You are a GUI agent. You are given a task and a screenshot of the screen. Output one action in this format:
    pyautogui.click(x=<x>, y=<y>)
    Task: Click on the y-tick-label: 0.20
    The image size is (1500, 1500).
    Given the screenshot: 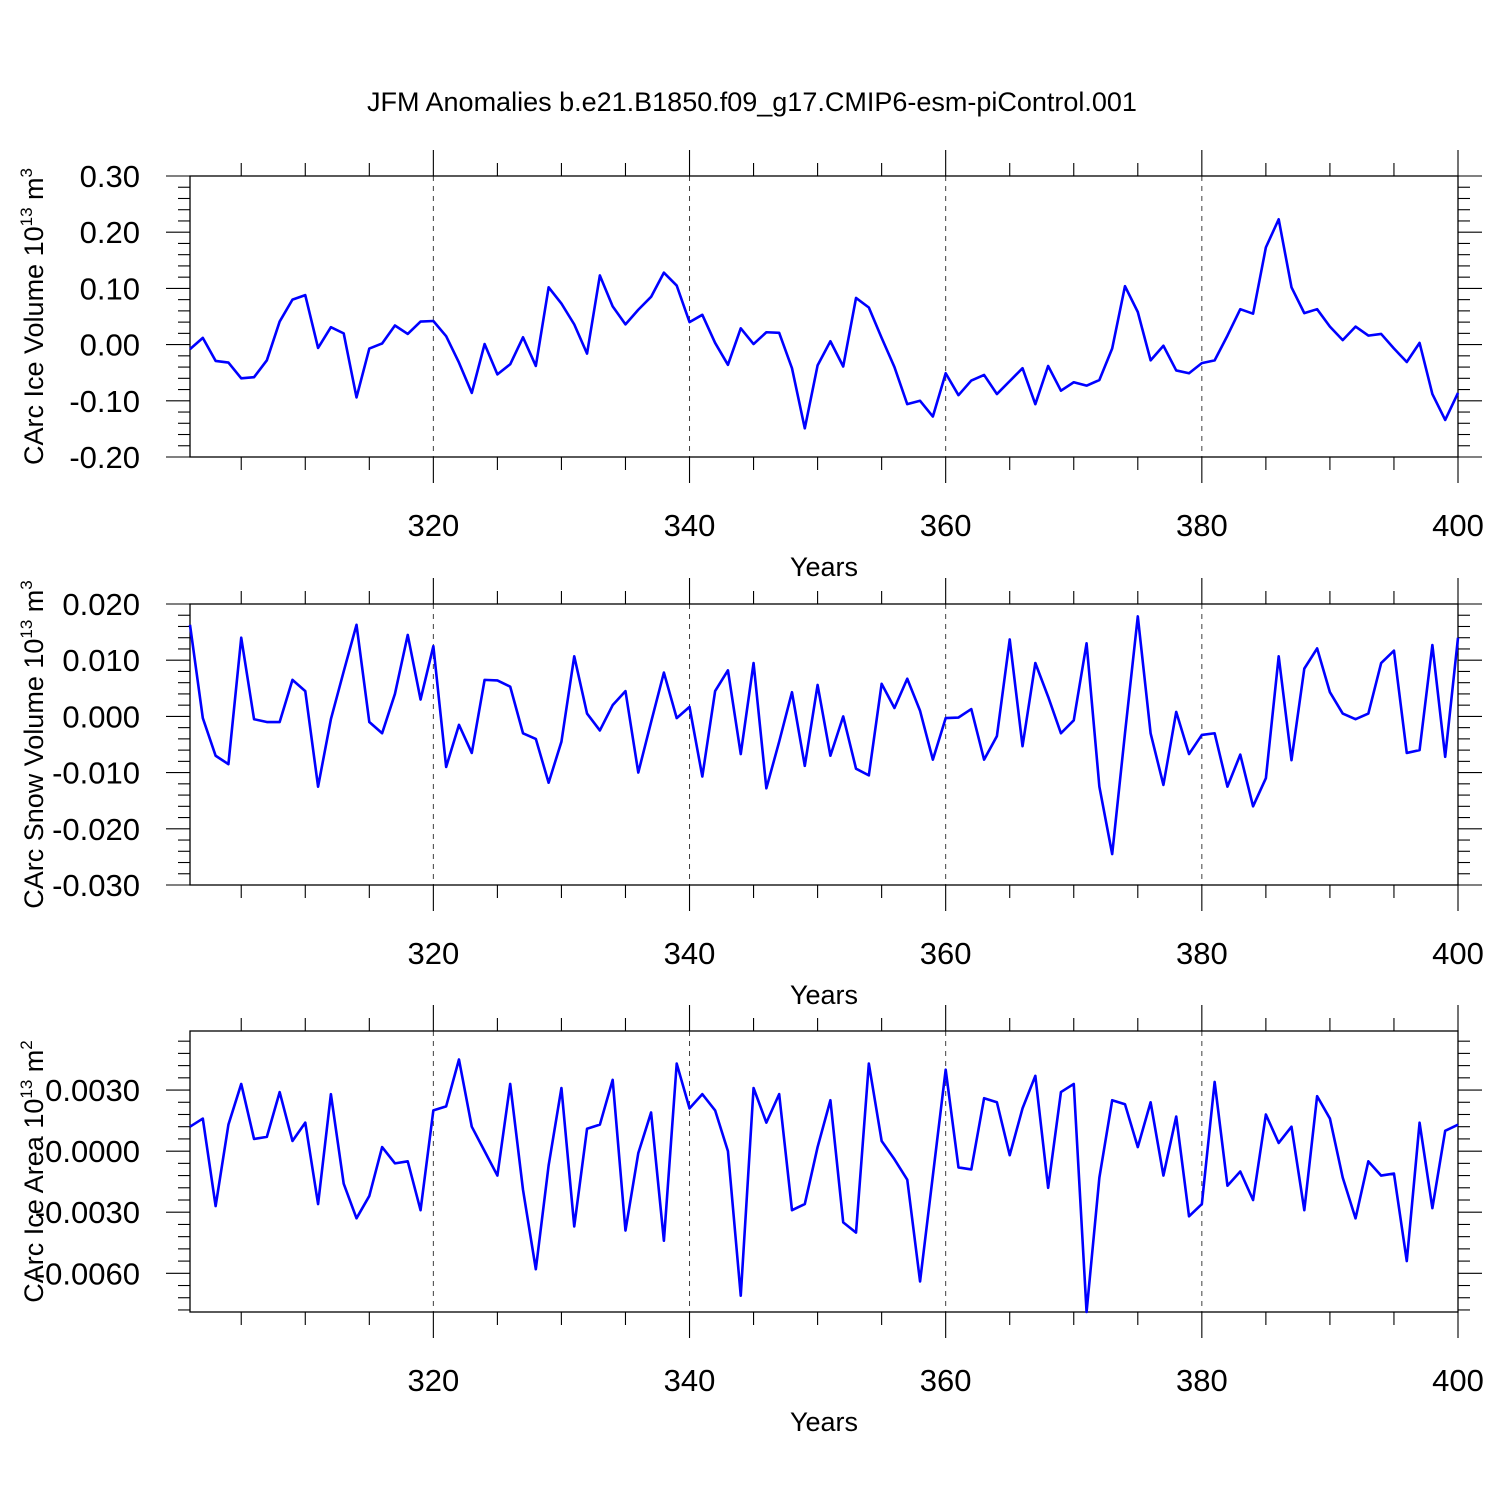 What is the action you would take?
    pyautogui.click(x=110, y=232)
    